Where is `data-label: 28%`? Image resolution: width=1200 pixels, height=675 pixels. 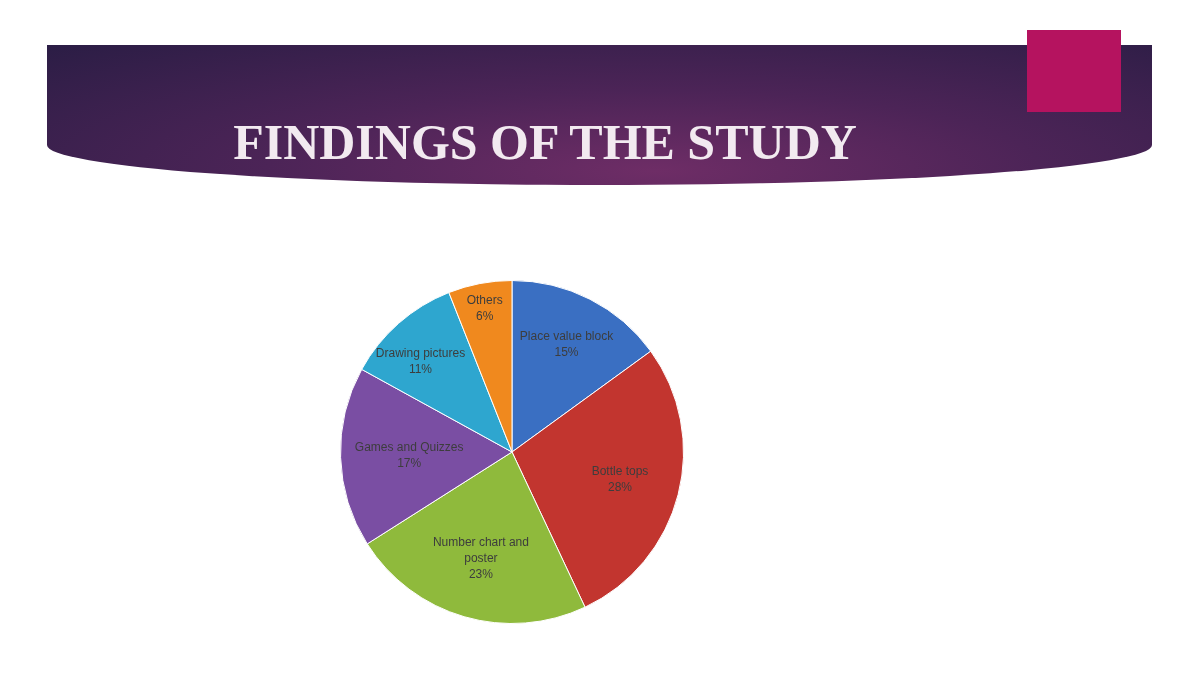
data-label: 28% is located at coordinates (620, 487).